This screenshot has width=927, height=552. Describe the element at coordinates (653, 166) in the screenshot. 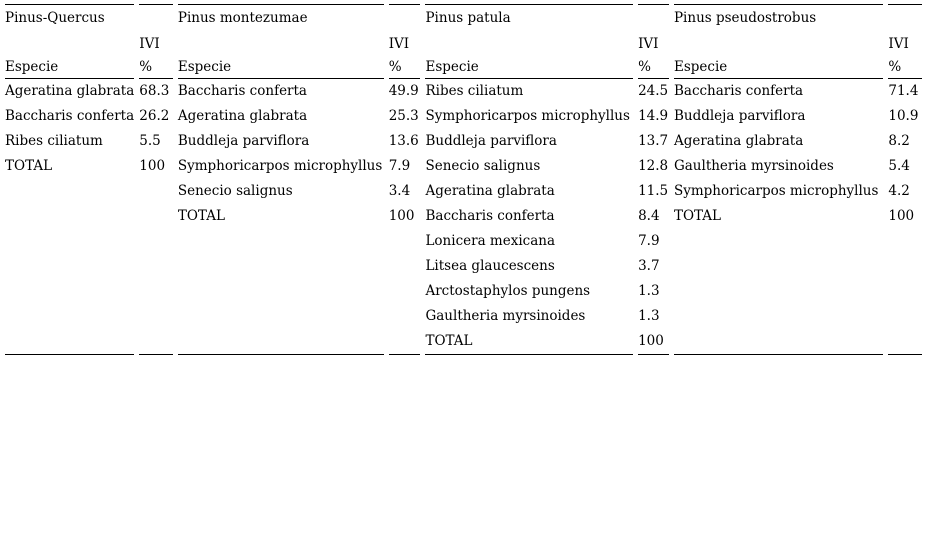

I see `ivi-value-cell: 12.8` at that location.